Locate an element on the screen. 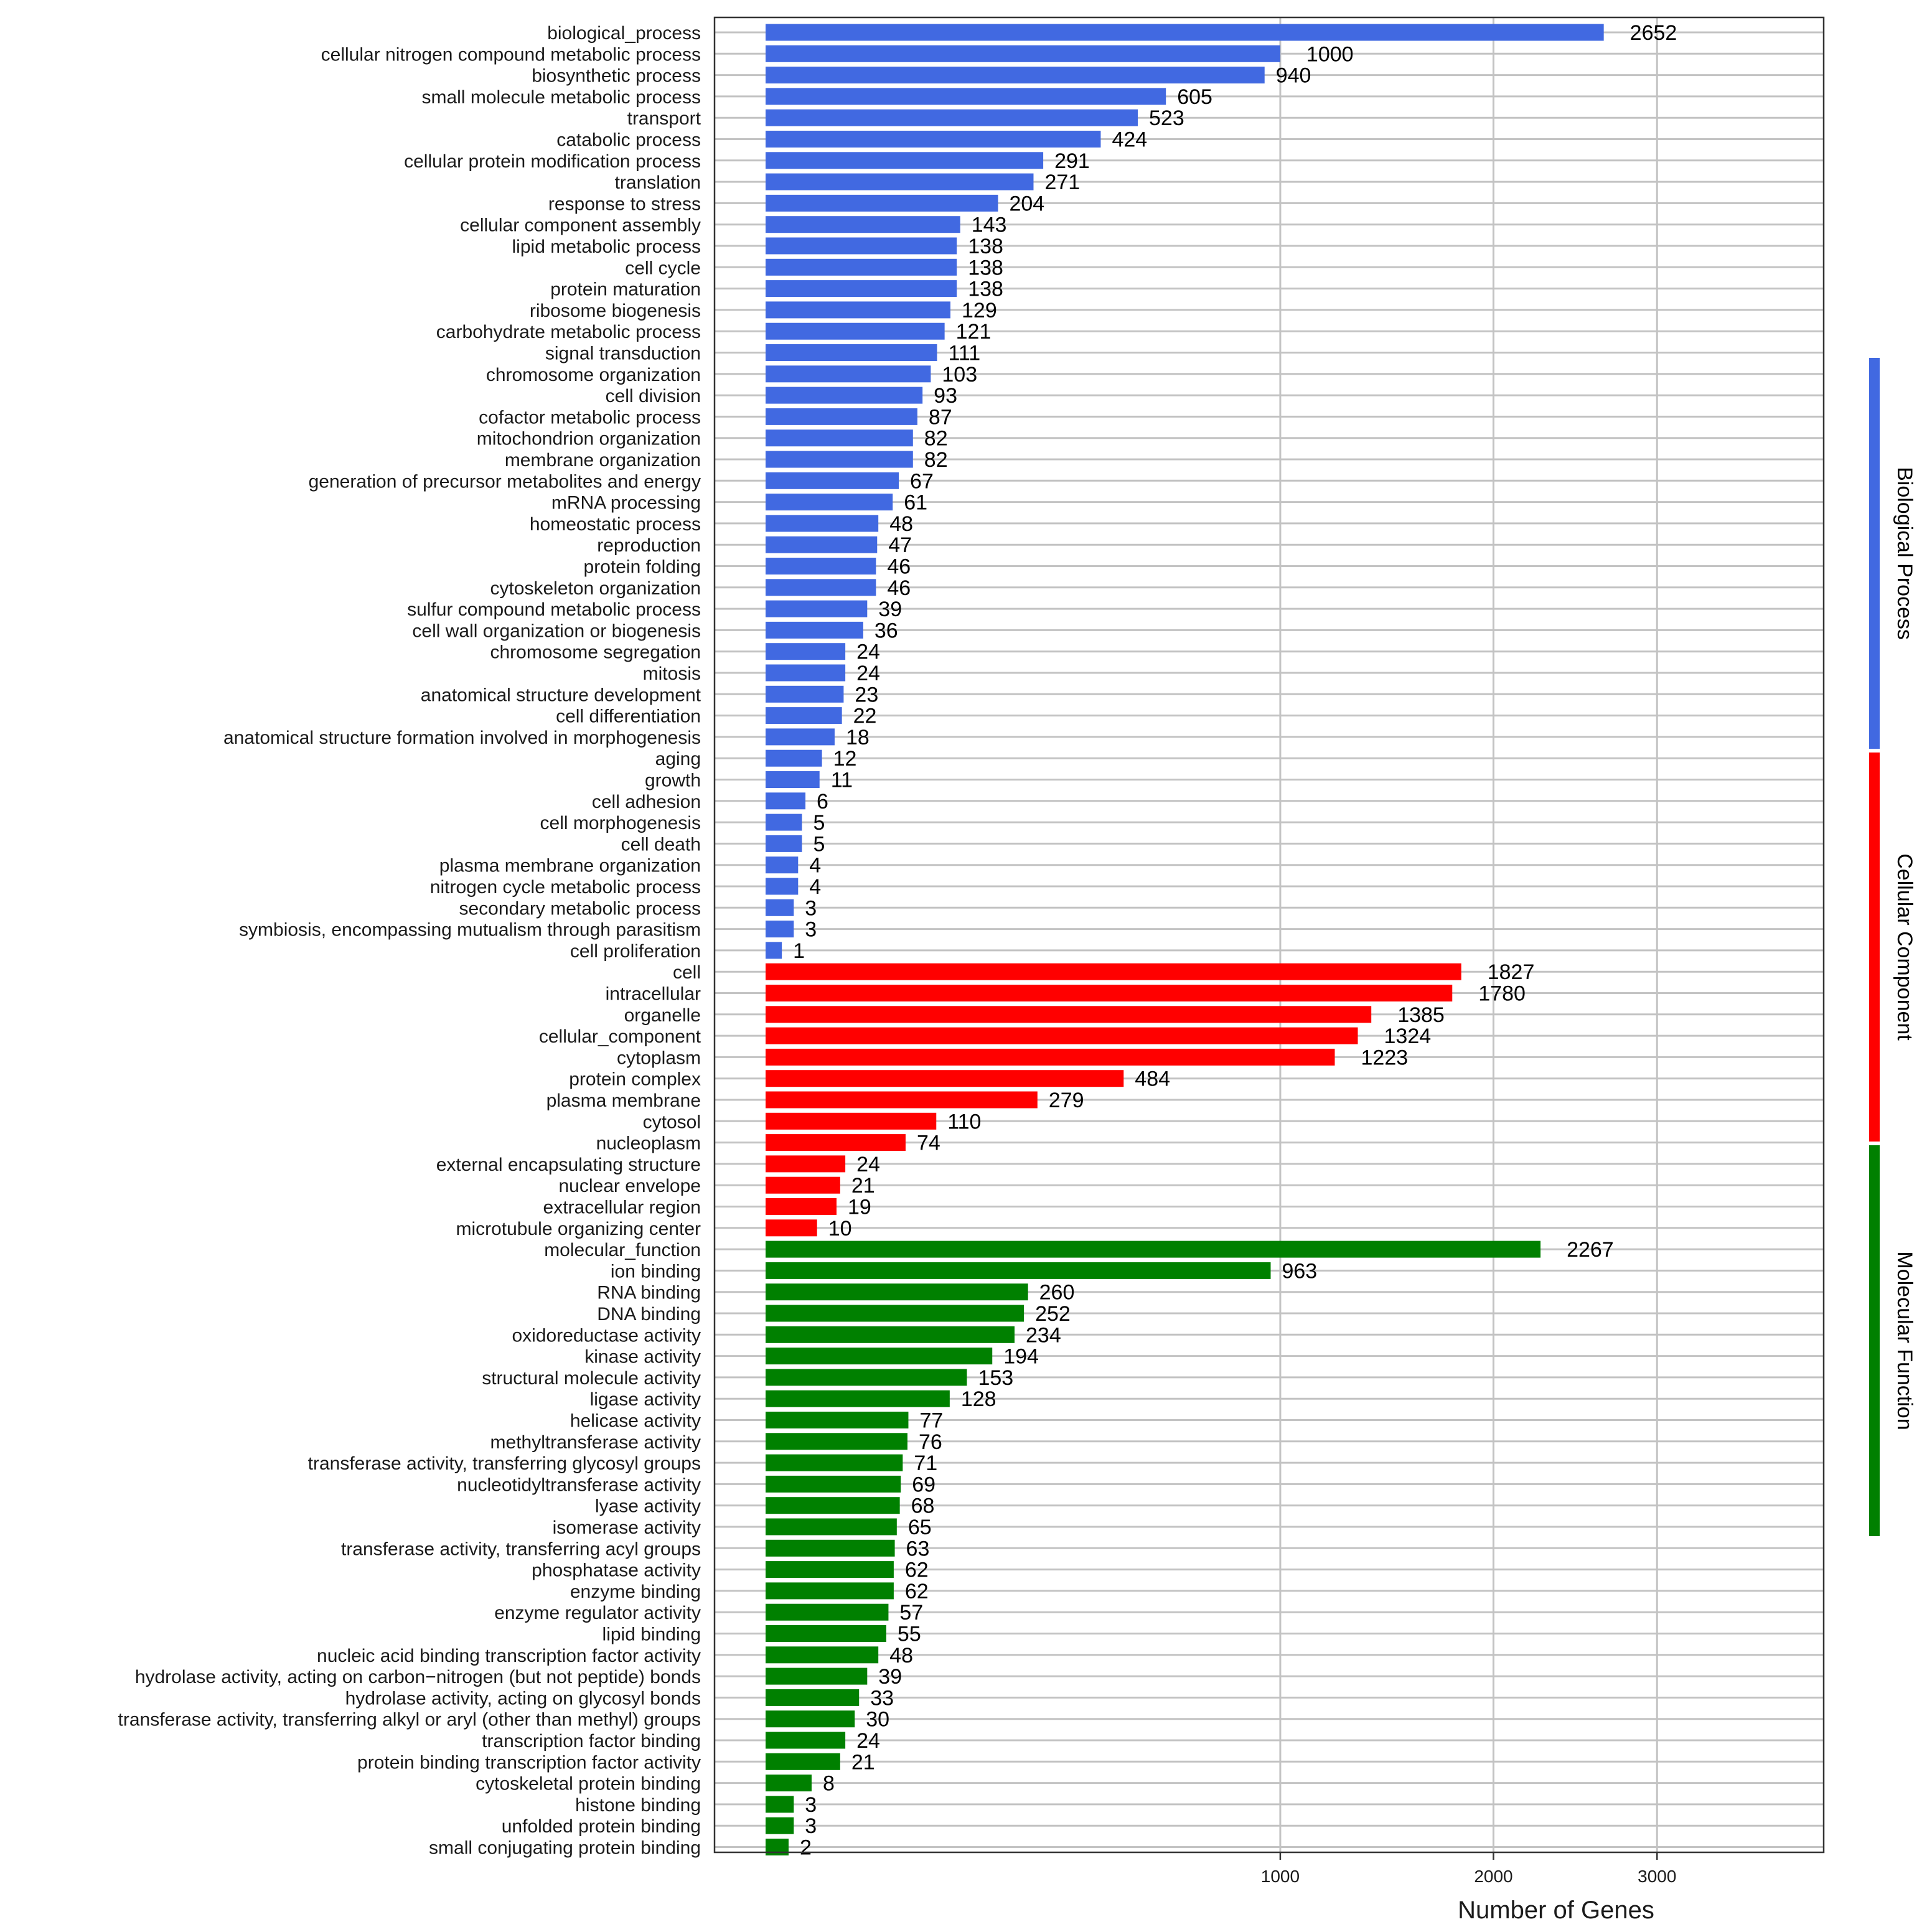 The width and height of the screenshot is (1927, 1932). category-label: translation is located at coordinates (658, 182).